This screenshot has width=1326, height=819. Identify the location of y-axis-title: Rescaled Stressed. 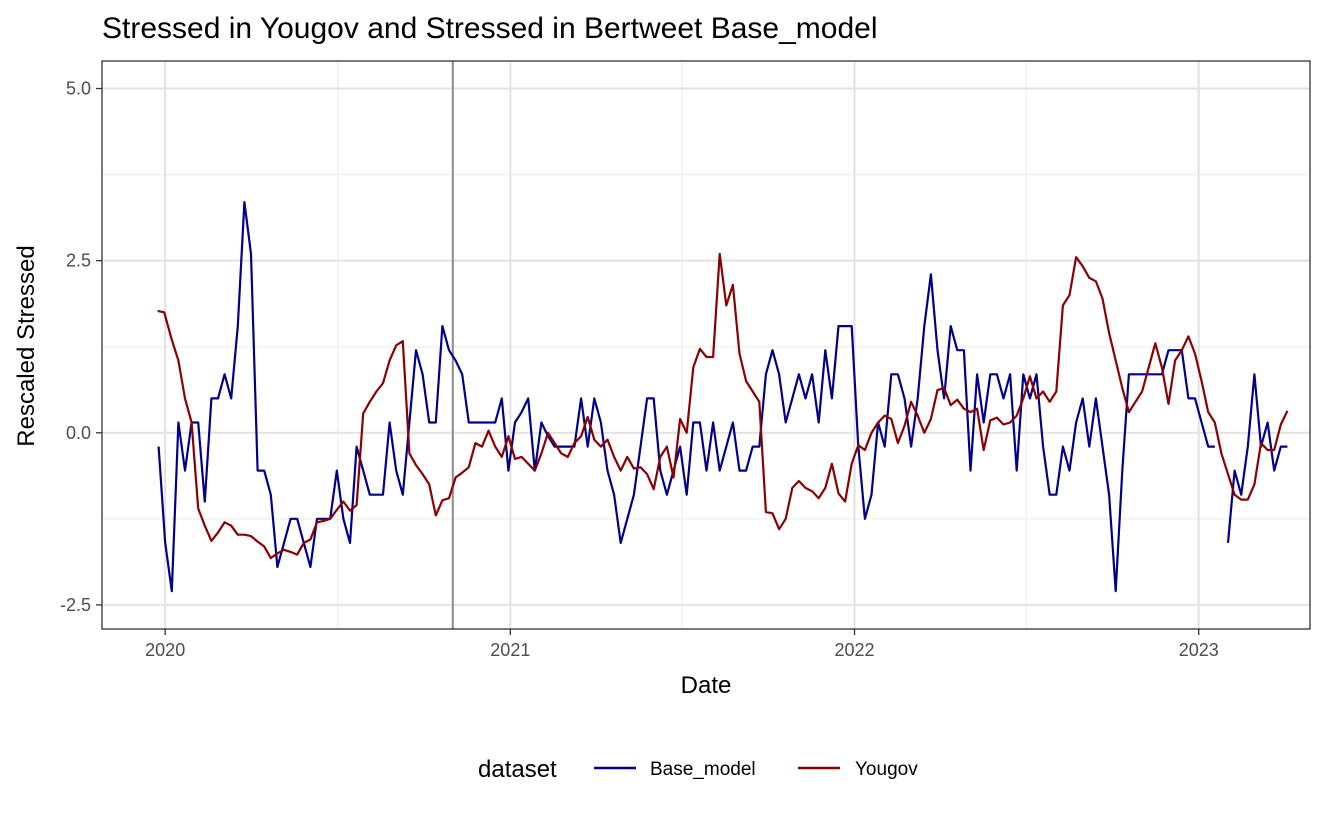
(26, 345).